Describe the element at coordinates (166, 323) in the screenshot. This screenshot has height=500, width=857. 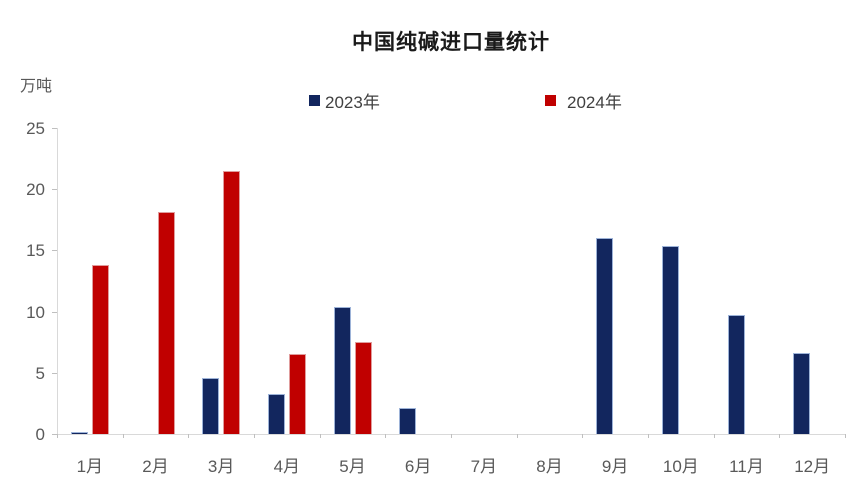
I see `bar-2024年-2月` at that location.